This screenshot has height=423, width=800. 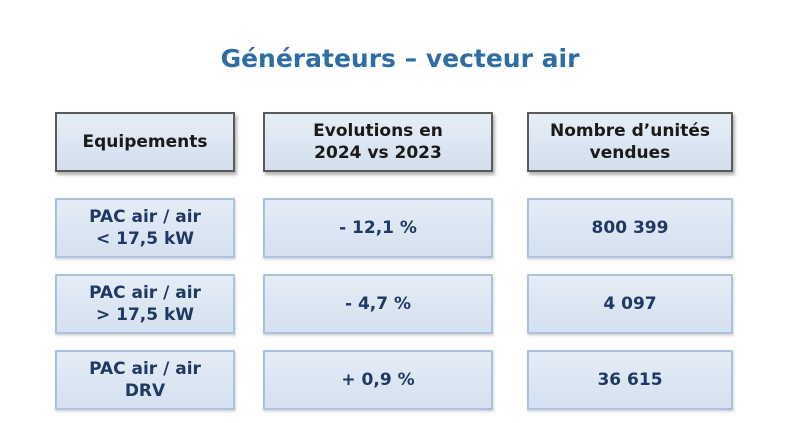 What do you see at coordinates (145, 304) in the screenshot?
I see `table-cell: PAC air / air > 17,5 kW` at bounding box center [145, 304].